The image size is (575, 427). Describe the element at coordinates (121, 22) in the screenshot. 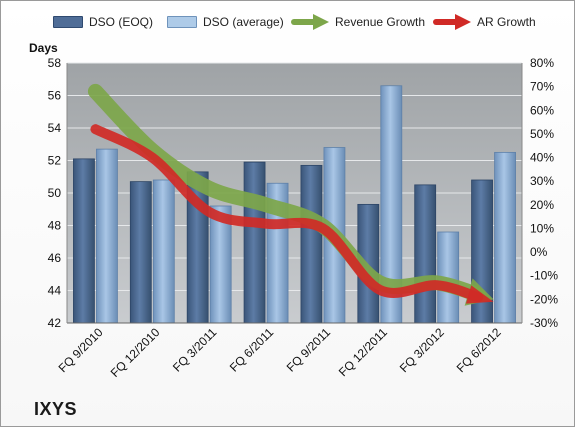

I see `legend-label-dso-eoq: DSO (EOQ)` at that location.